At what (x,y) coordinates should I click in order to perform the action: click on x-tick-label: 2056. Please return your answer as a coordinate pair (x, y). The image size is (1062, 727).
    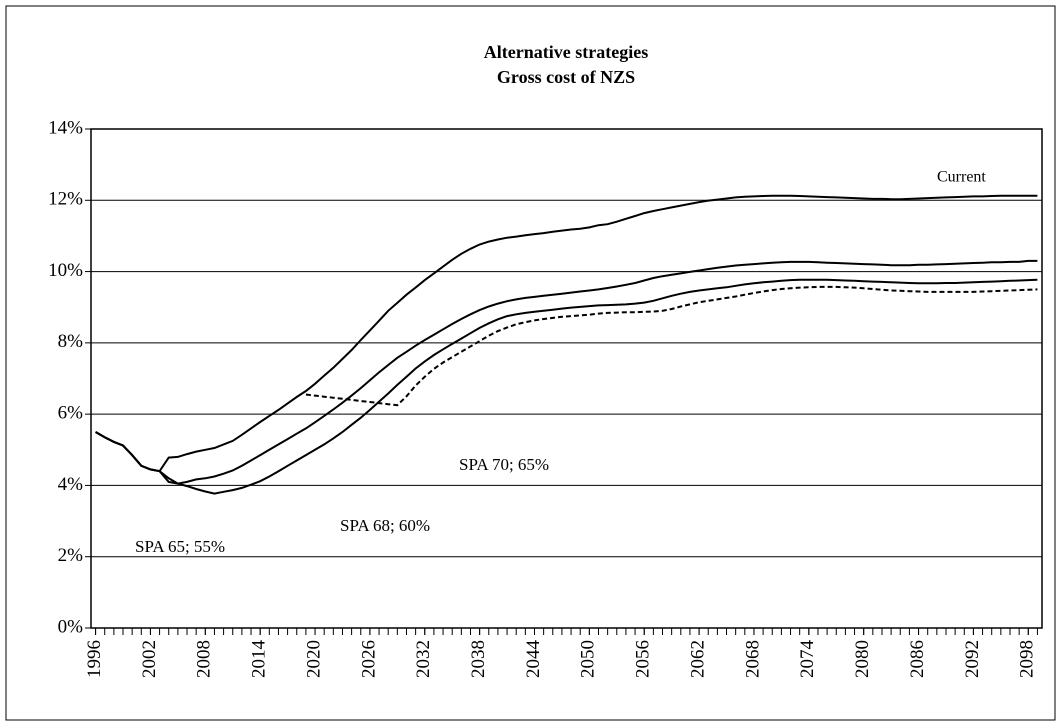
    Looking at the image, I should click on (643, 659).